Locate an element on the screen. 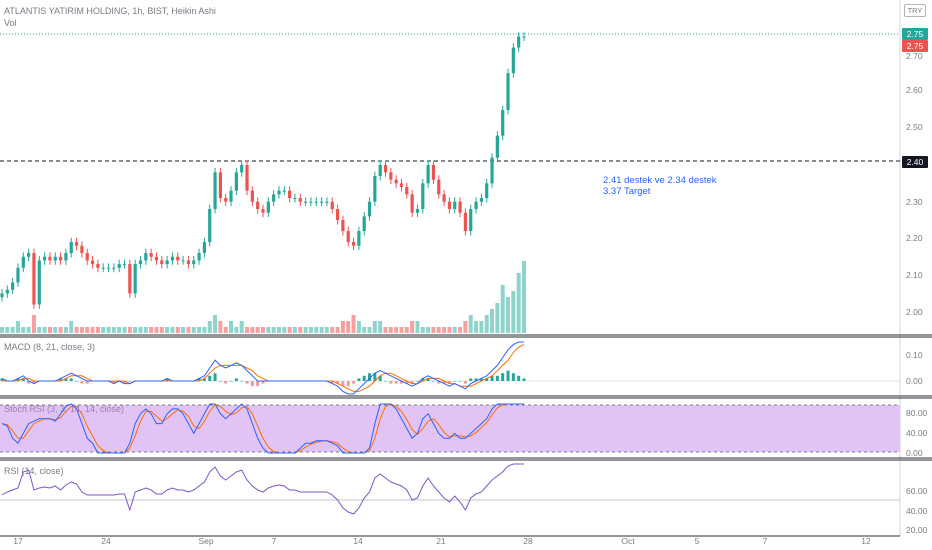 The image size is (932, 550). x-label-28: 28 is located at coordinates (528, 541).